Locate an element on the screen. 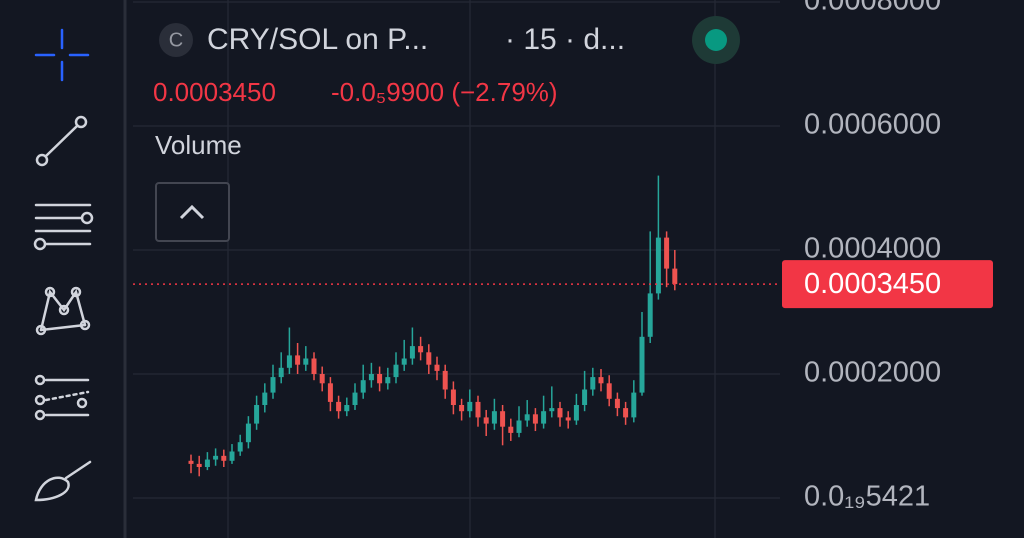 The height and width of the screenshot is (538, 1024). last-price: 0.0003450 is located at coordinates (214, 92).